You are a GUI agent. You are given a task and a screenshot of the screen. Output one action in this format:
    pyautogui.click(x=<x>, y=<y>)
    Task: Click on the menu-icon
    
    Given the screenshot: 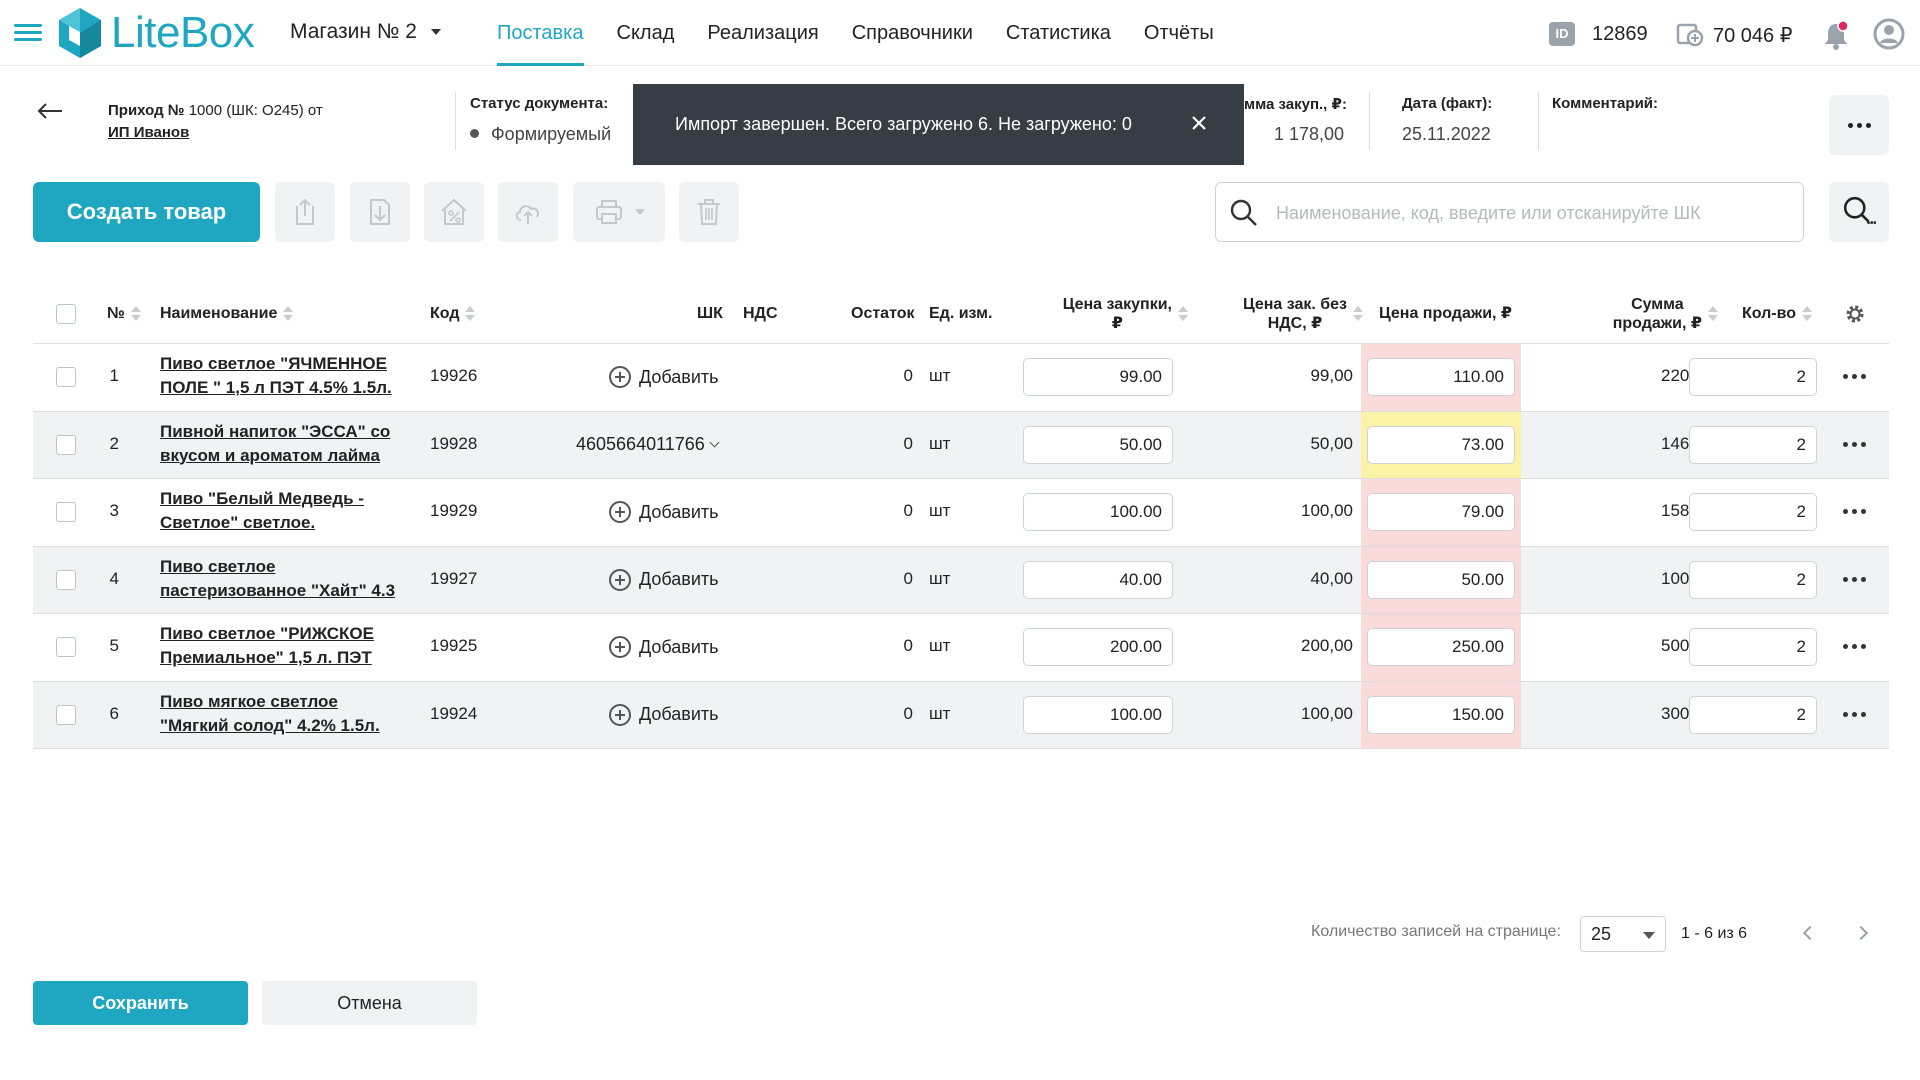 What is the action you would take?
    pyautogui.click(x=28, y=33)
    